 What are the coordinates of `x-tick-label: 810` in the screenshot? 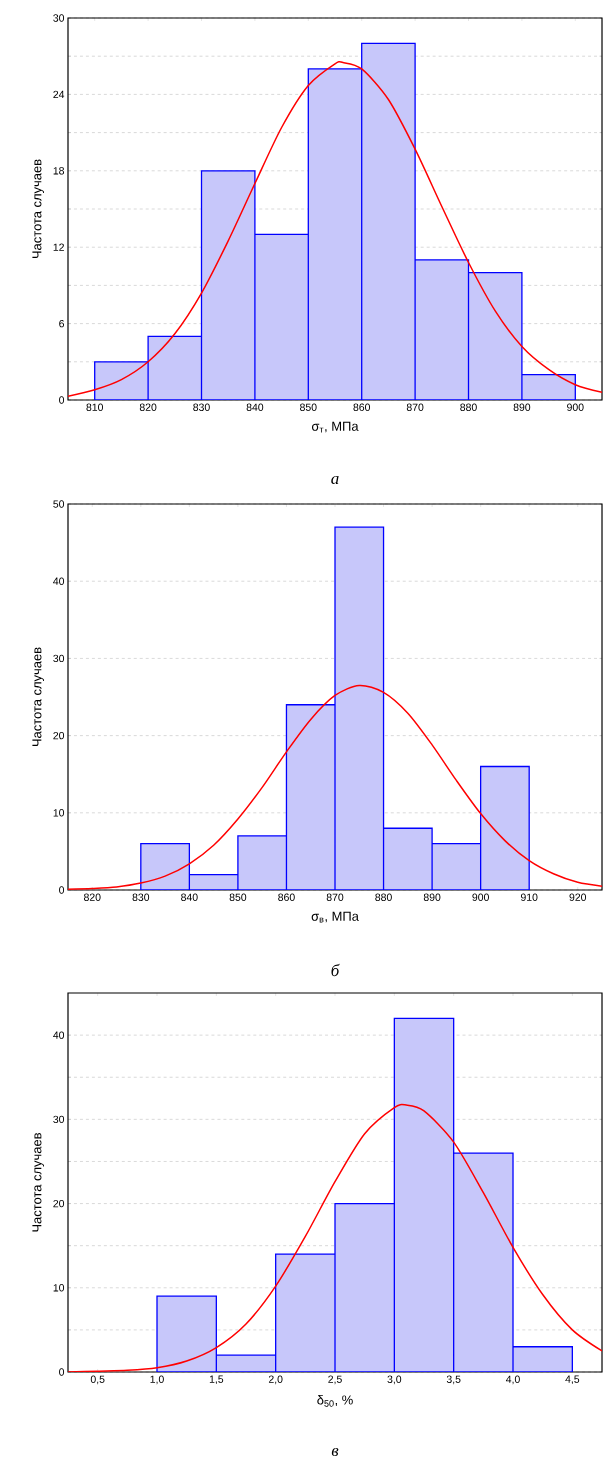 It's located at (95, 407).